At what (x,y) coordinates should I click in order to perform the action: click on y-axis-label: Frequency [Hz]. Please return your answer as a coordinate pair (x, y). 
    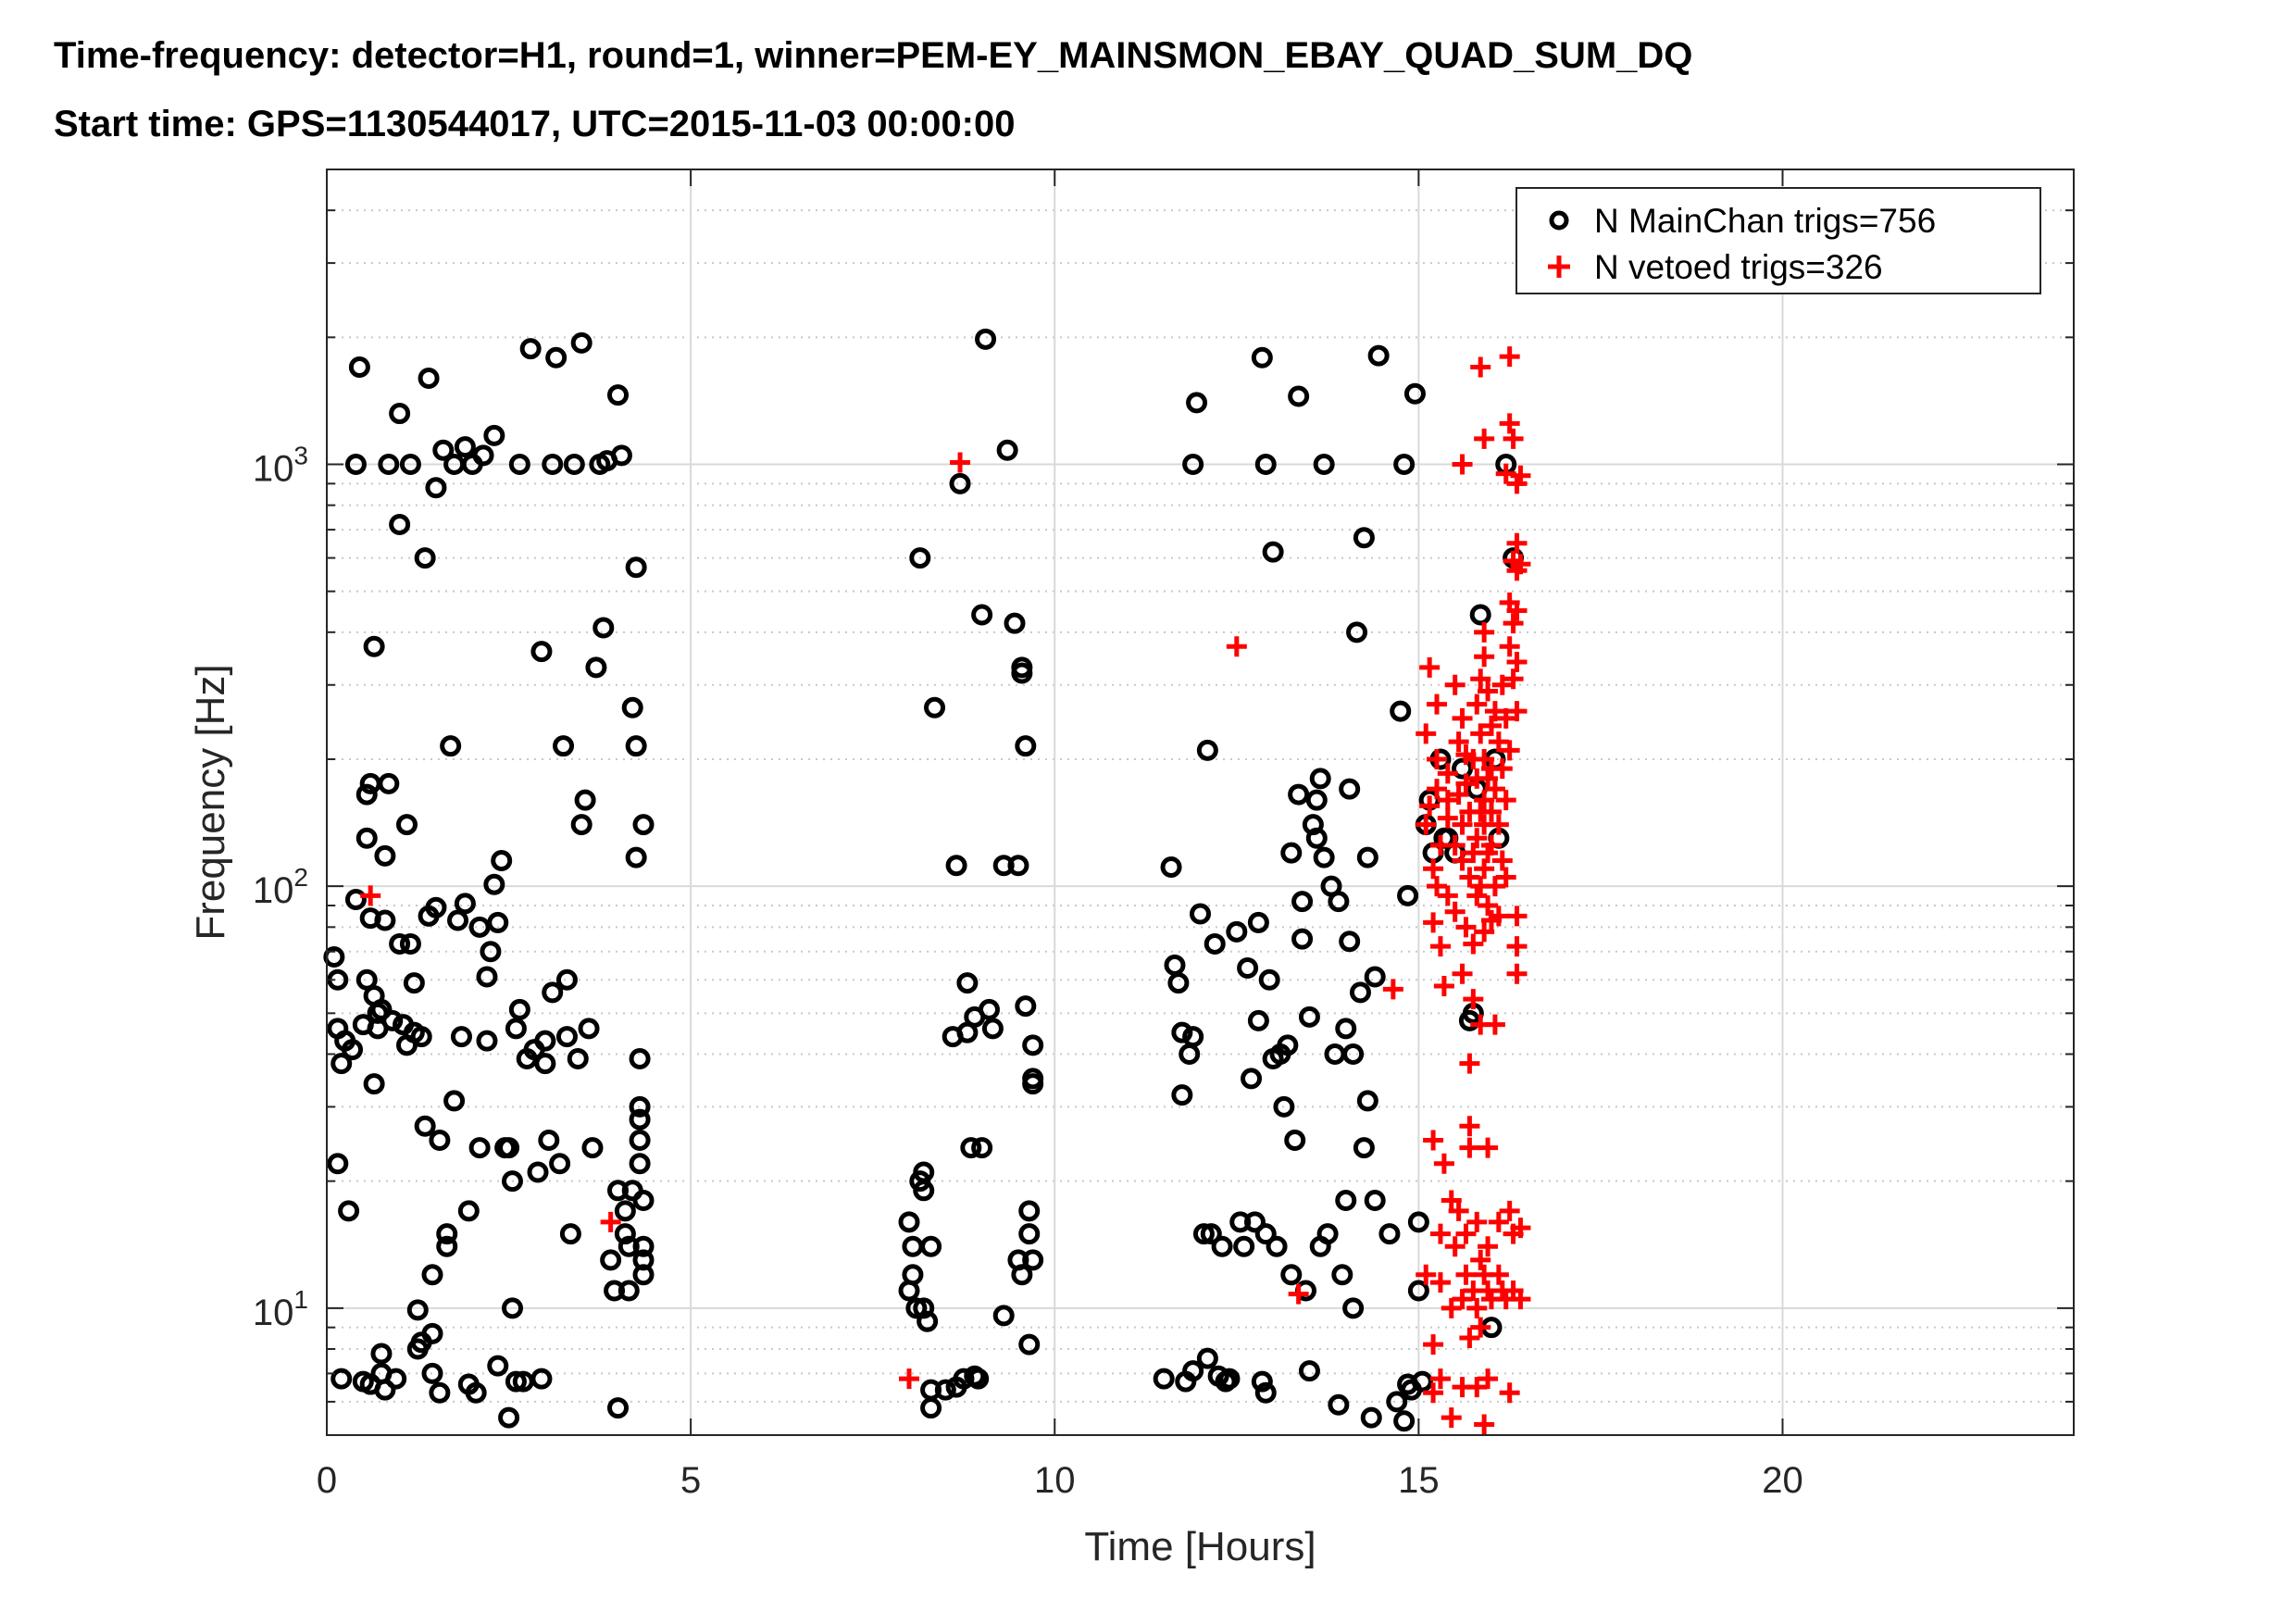
    Looking at the image, I should click on (210, 802).